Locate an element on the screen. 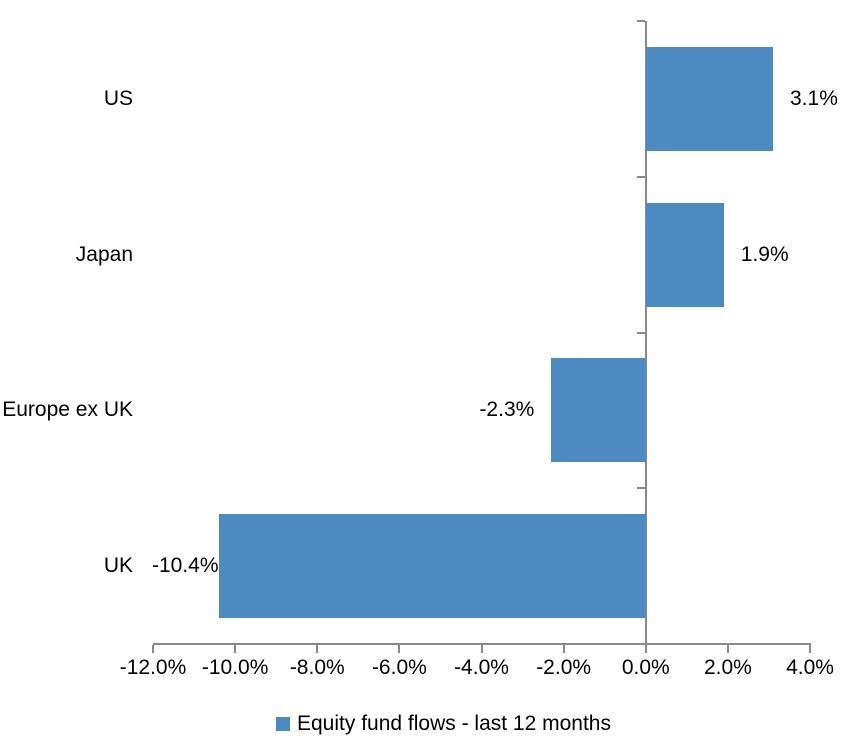 This screenshot has height=747, width=852. x-axis-tick-label: 2.0% is located at coordinates (727, 667).